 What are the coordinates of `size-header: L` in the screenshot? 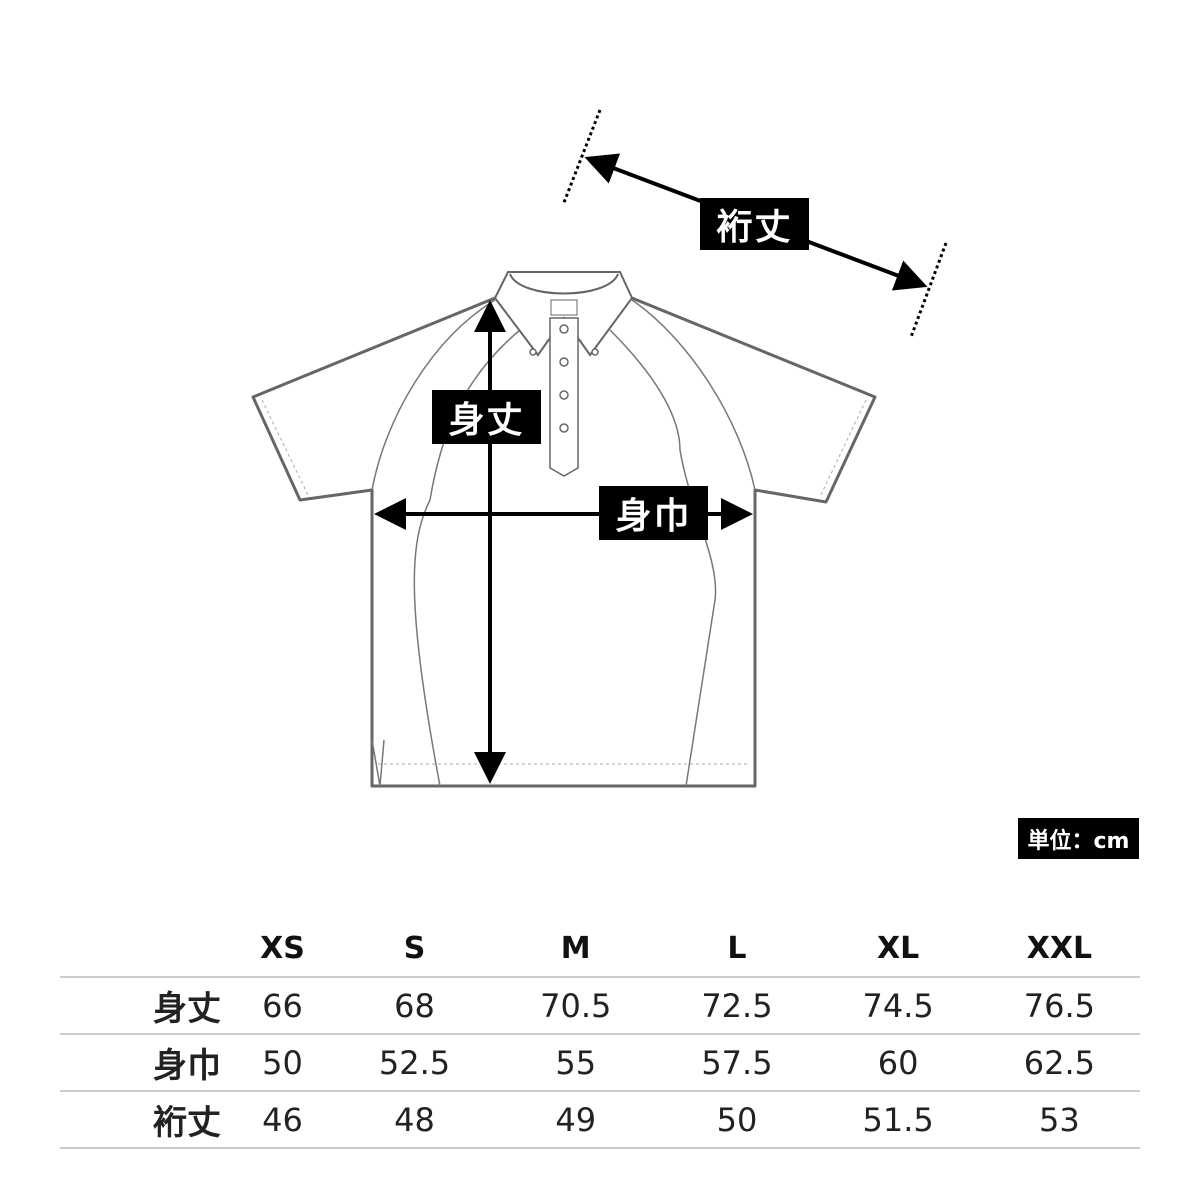 It's located at (737, 948).